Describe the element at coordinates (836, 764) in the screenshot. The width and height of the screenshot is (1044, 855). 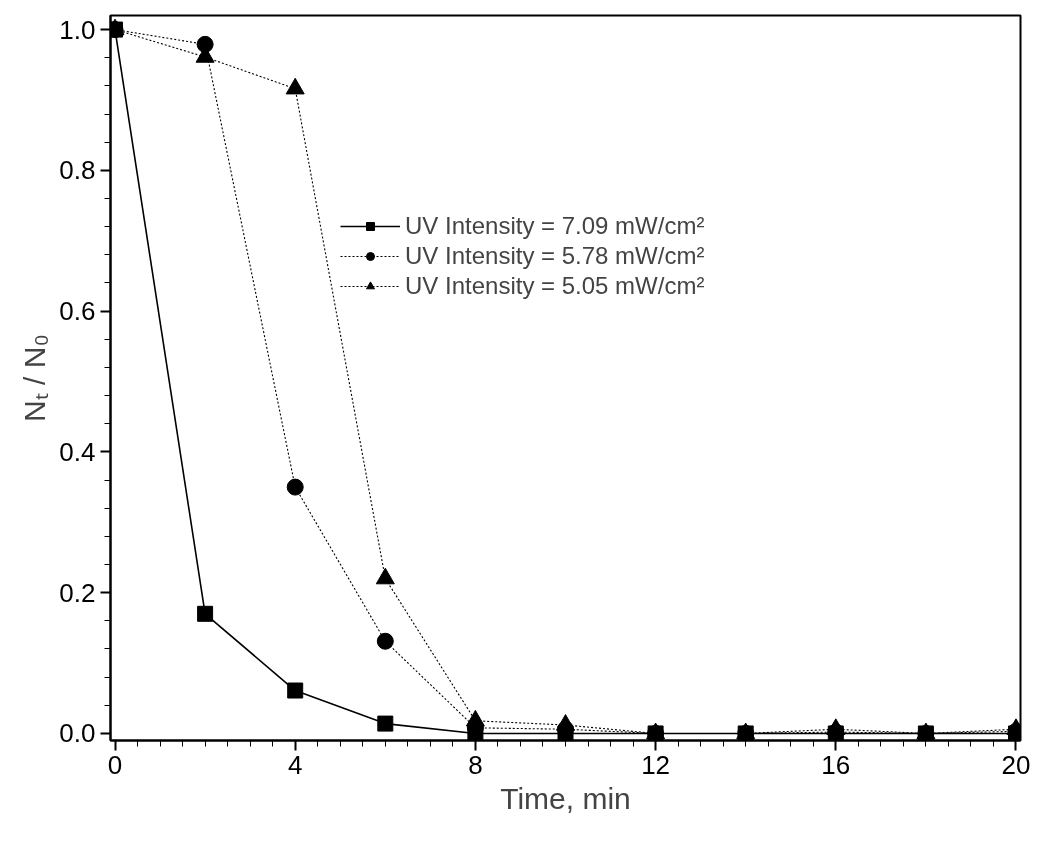
I see `x-tick-label: 16` at that location.